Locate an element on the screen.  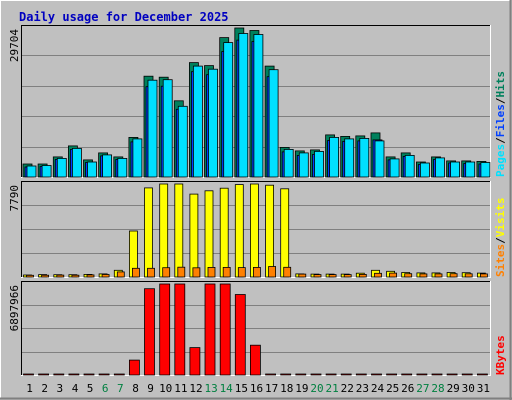
x-axis-label-day-1: 1 is located at coordinates (29, 388).